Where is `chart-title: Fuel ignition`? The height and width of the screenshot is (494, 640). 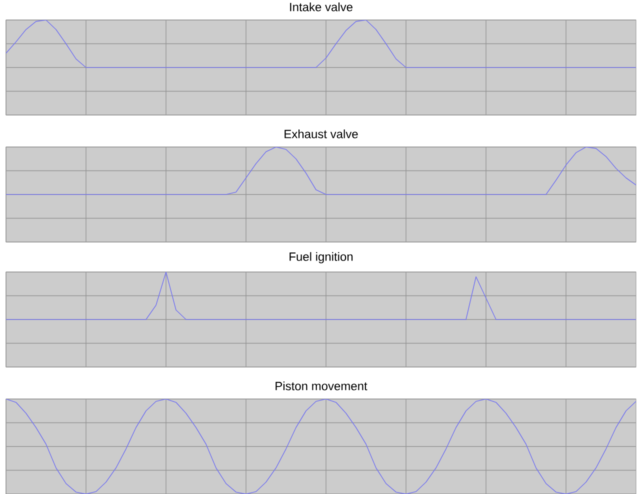 chart-title: Fuel ignition is located at coordinates (321, 258).